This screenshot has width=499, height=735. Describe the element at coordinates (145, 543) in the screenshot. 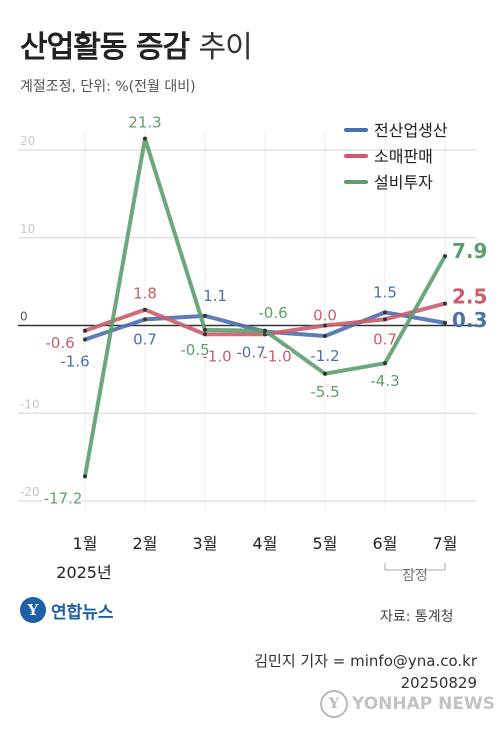

I see `x-tick-label: 2월` at that location.